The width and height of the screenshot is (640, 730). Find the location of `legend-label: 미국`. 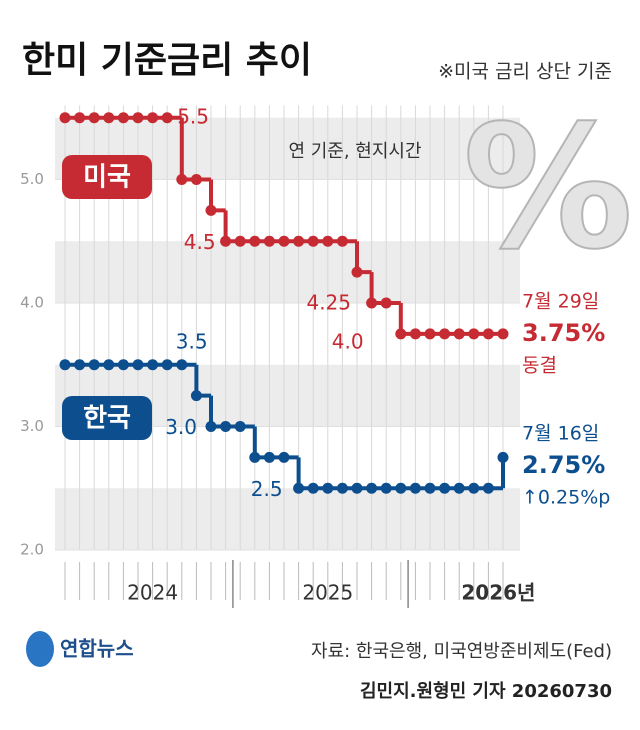

legend-label: 미국 is located at coordinates (107, 178).